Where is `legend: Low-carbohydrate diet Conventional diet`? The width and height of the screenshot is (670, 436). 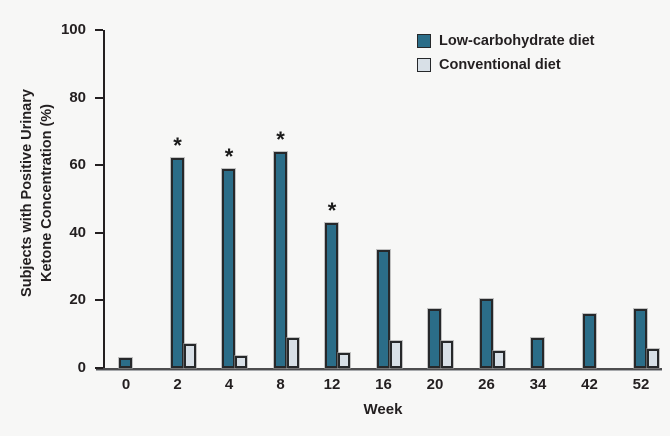
legend: Low-carbohydrate diet Conventional diet is located at coordinates (506, 53).